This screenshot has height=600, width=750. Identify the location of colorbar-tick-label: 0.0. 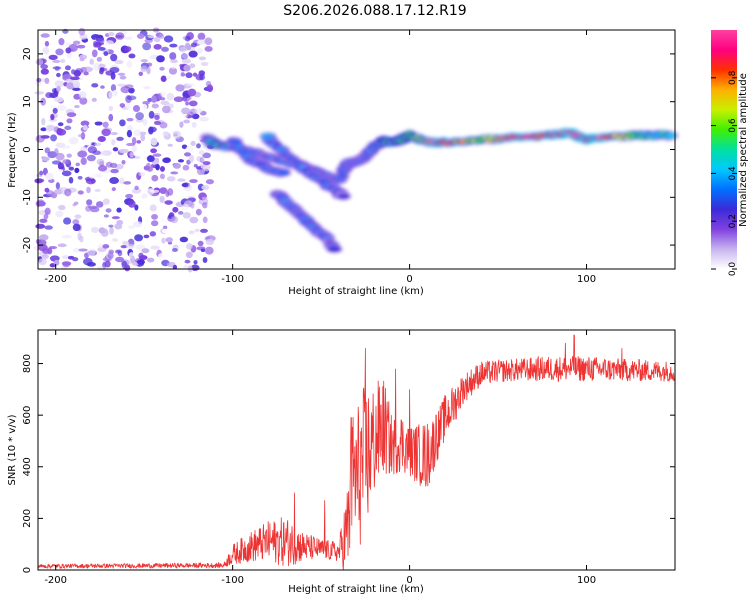
(733, 269).